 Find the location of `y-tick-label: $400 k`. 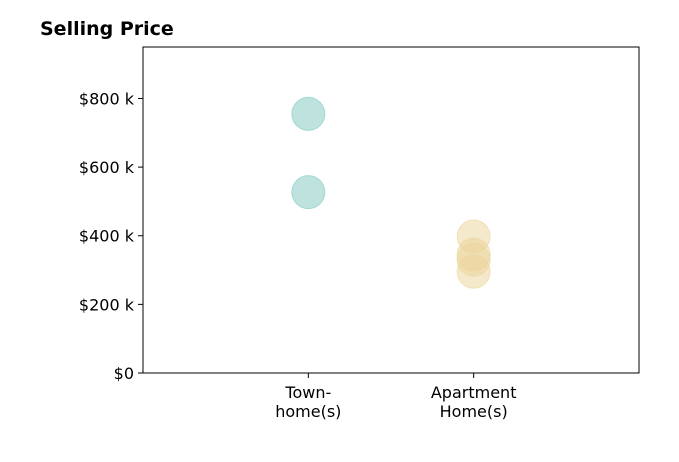

y-tick-label: $400 k is located at coordinates (107, 236).